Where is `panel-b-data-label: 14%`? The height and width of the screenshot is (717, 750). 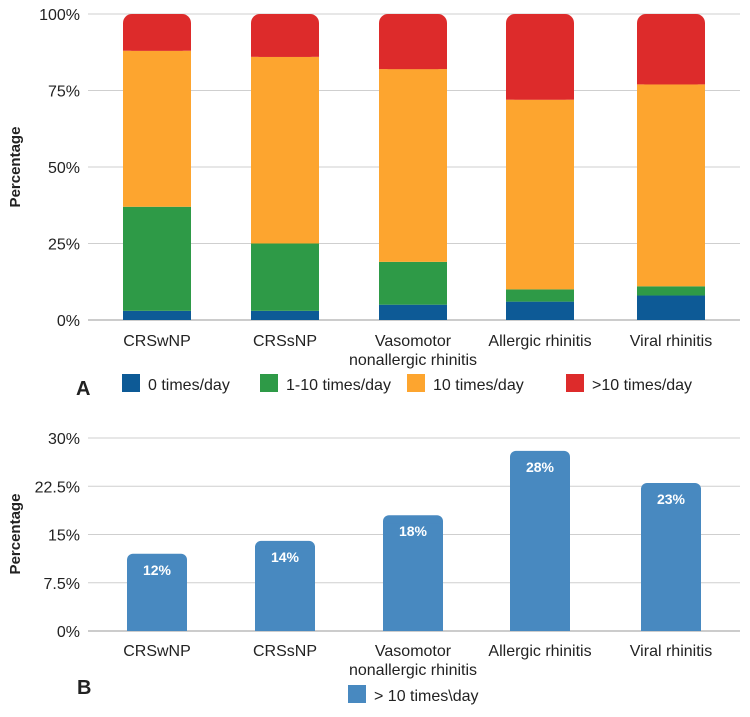
panel-b-data-label: 14% is located at coordinates (285, 557).